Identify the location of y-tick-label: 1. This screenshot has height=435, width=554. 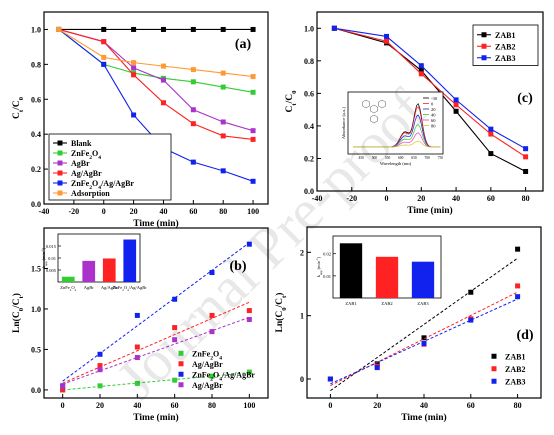
(302, 316).